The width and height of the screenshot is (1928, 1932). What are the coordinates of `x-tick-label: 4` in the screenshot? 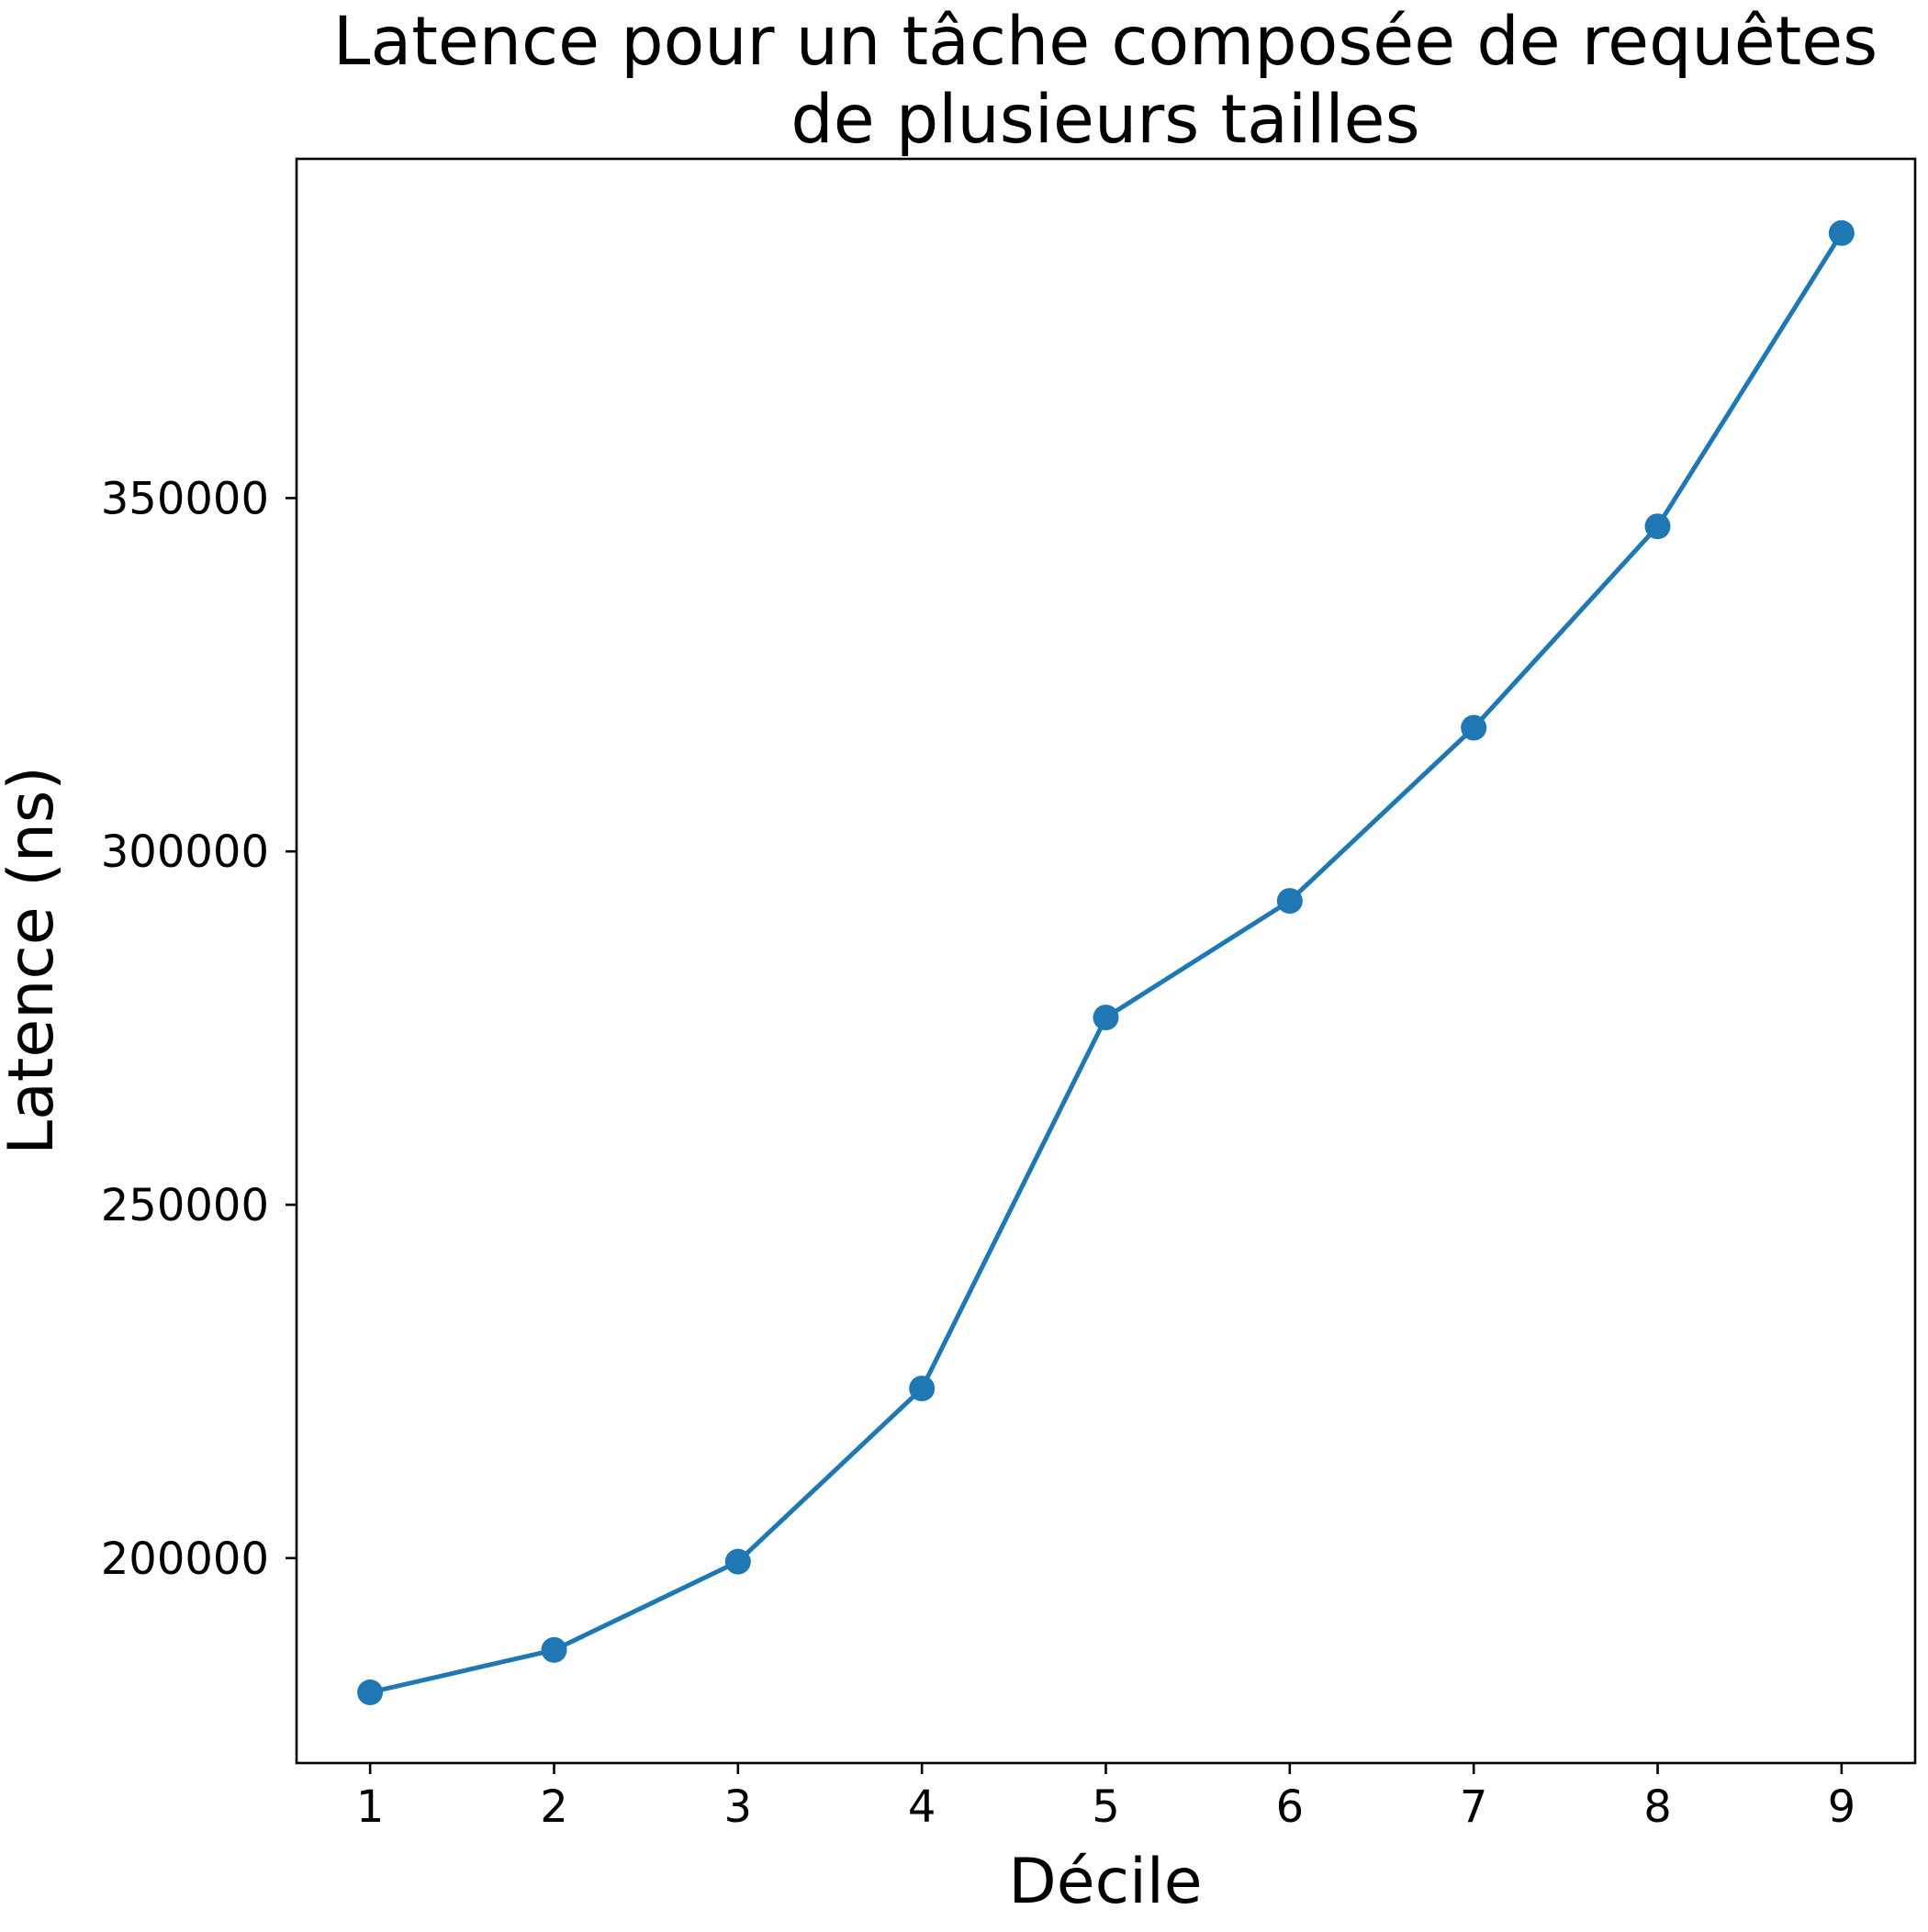 It's located at (922, 1807).